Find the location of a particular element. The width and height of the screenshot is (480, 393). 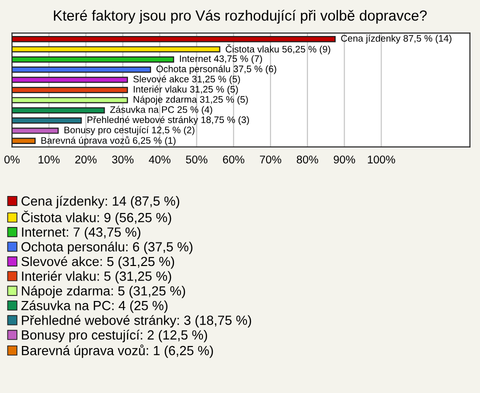

x-tick-label: 50% is located at coordinates (197, 160).